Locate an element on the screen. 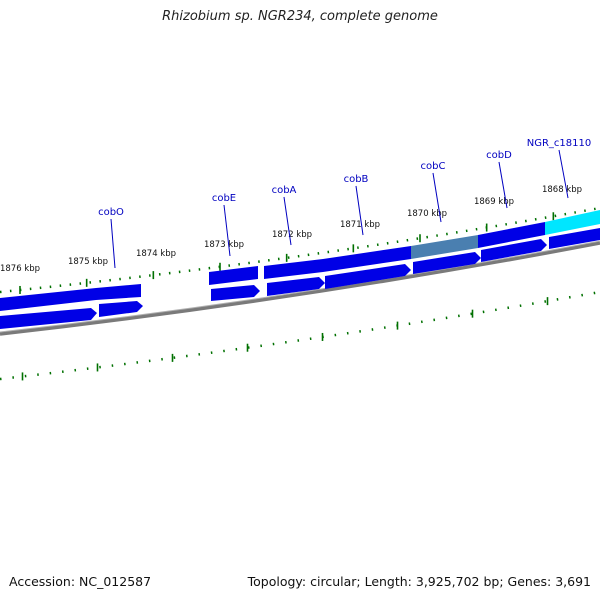  inner-ruler-major-ticks is located at coordinates (285, 339).